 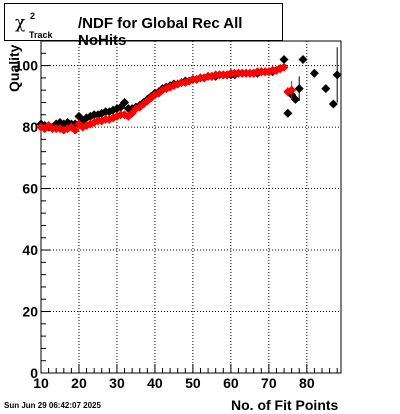 I want to click on chart-title-box: χ 2 Track /NDF for Global Rec All NoHits, so click(x=143, y=26).